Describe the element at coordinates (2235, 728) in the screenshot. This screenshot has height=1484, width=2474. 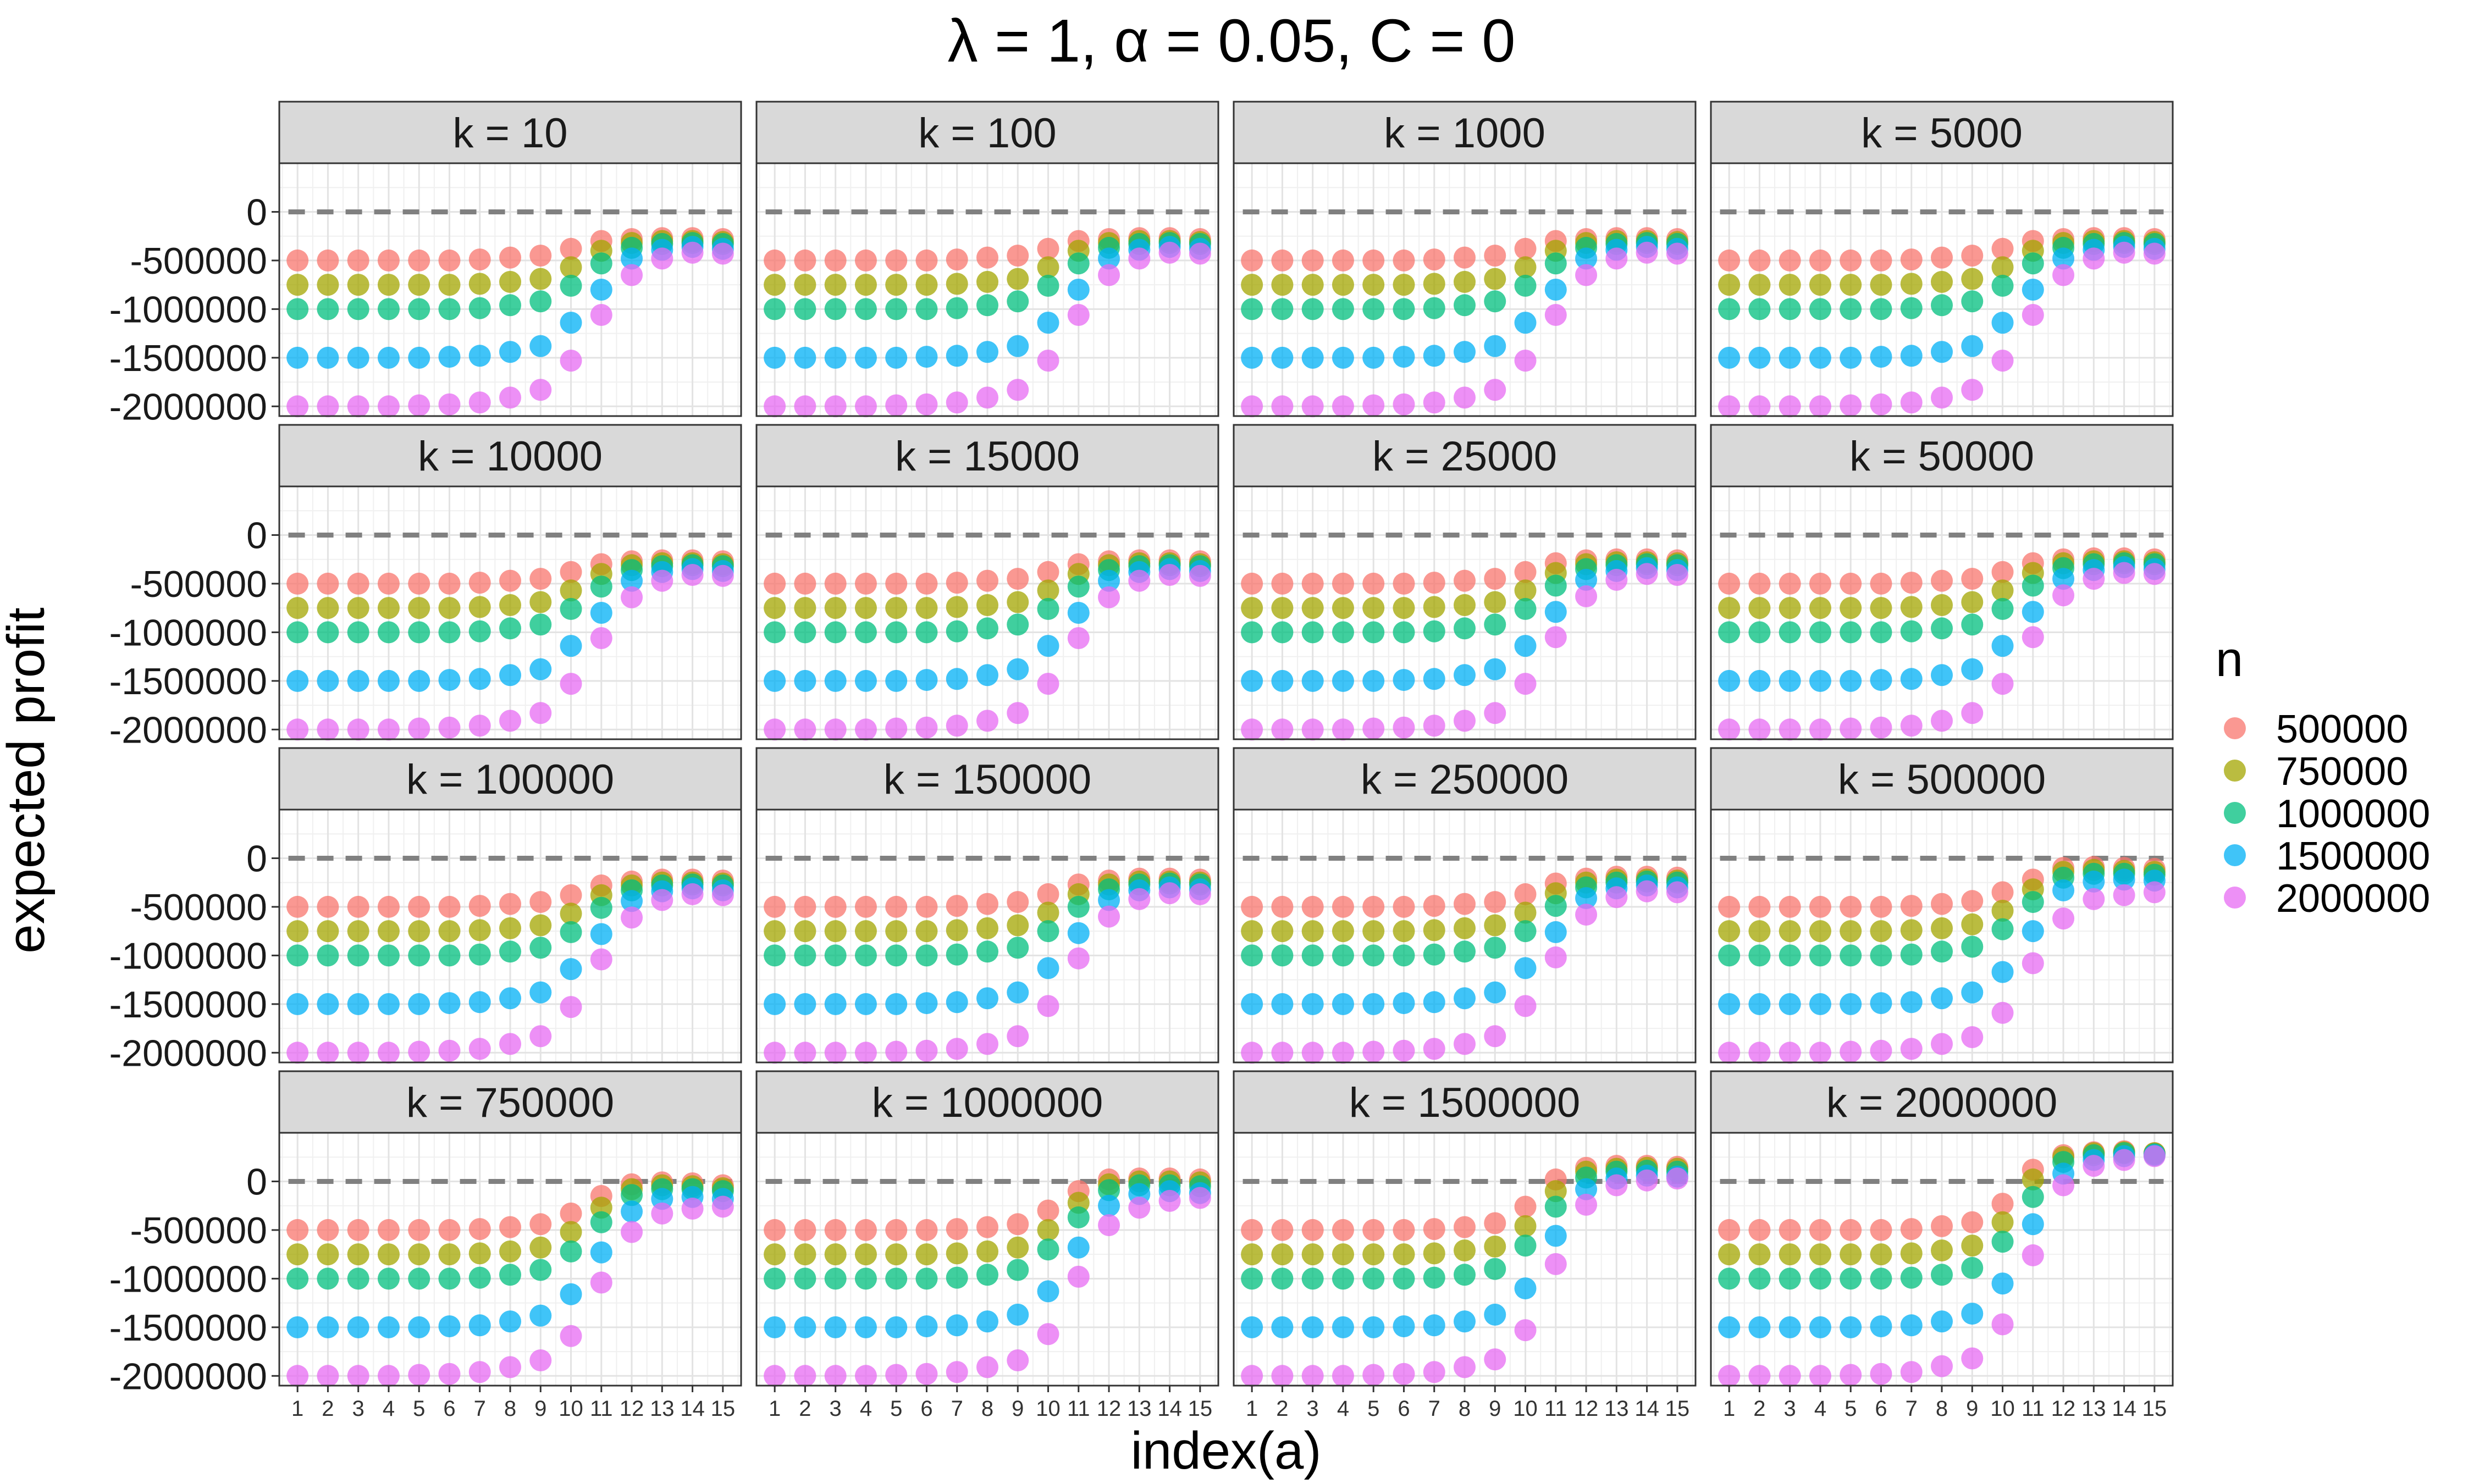
I see `legend-swatch` at that location.